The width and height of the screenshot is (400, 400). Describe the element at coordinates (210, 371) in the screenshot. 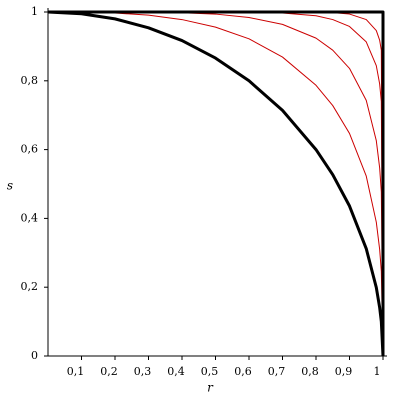

I see `x-tick-label: 0,5` at that location.